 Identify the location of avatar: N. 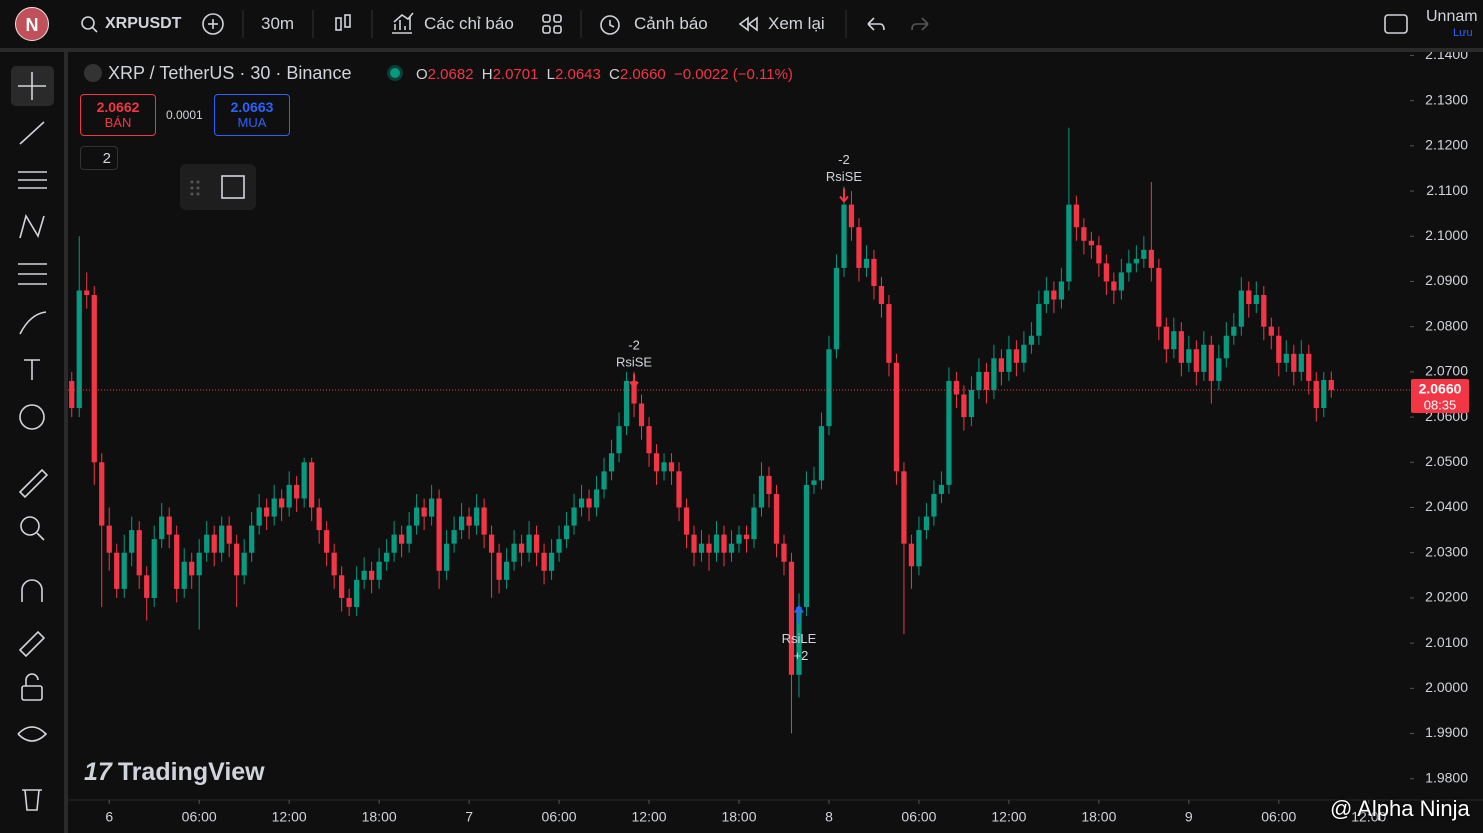
(32, 24).